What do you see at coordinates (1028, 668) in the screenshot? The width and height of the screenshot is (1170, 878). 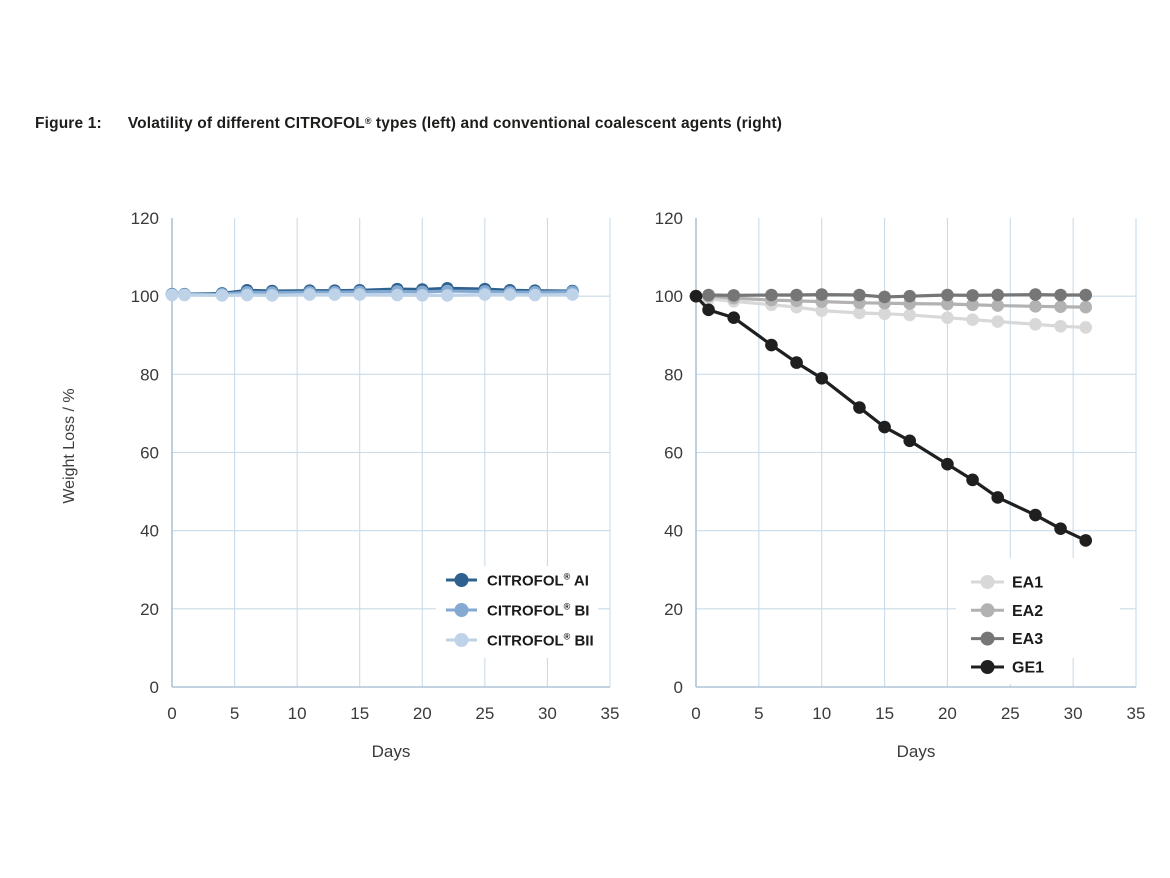 I see `legend-label-ge1: GE1` at bounding box center [1028, 668].